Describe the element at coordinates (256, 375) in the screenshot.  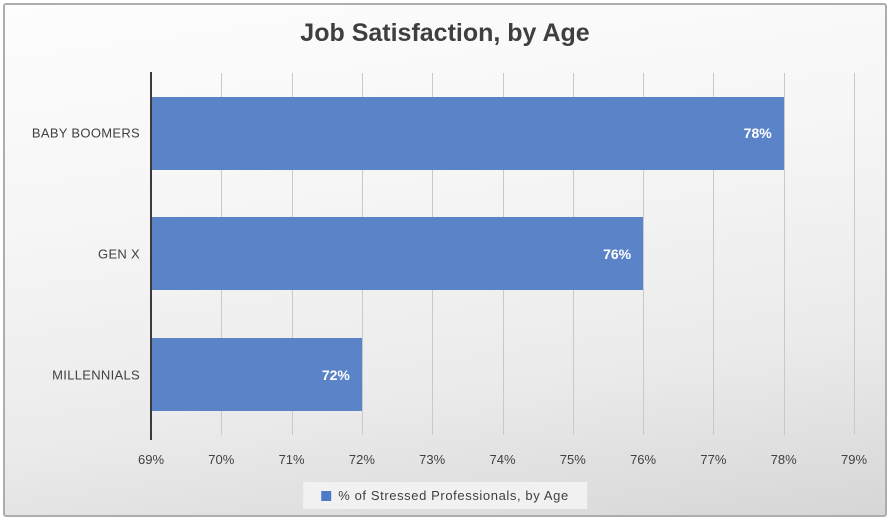
I see `bar-millennials: 72%` at that location.